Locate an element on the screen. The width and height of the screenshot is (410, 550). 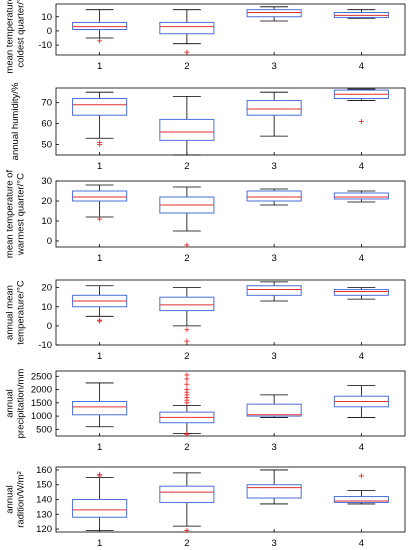
y-axis-label: annual meantemperature/°C is located at coordinates (16, 312).